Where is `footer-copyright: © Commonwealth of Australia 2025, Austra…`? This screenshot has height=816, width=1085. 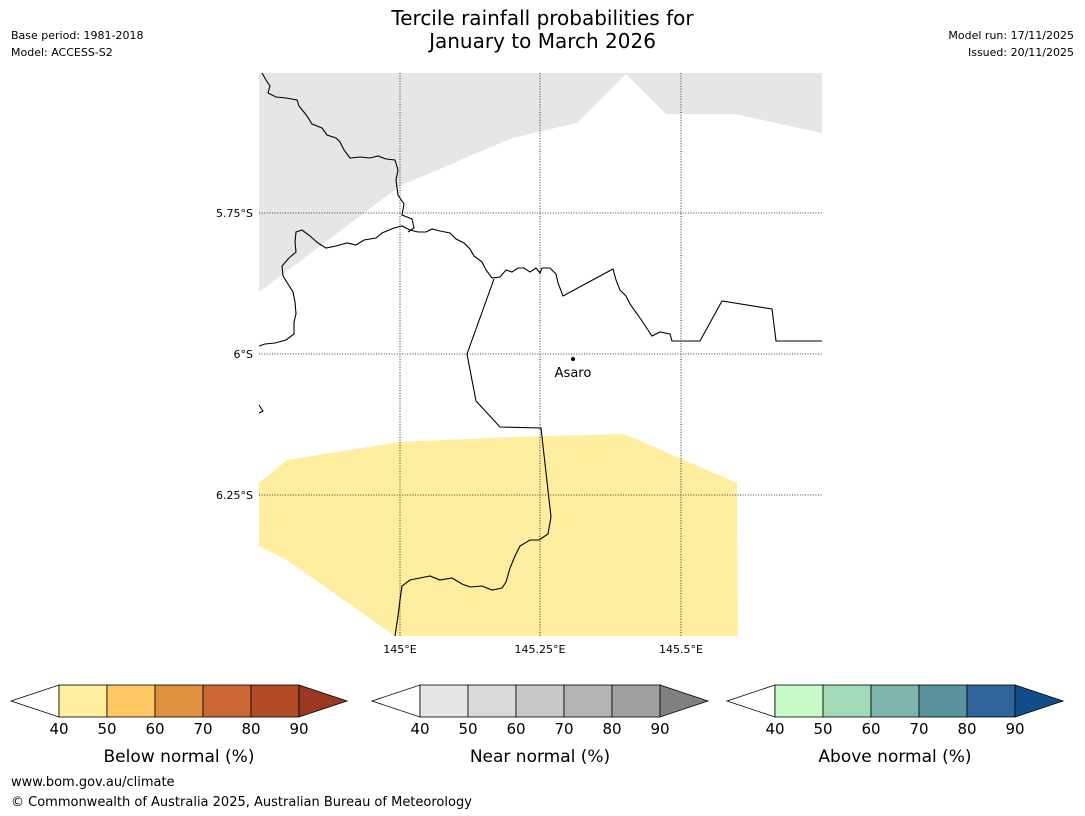 footer-copyright: © Commonwealth of Australia 2025, Austra… is located at coordinates (241, 802).